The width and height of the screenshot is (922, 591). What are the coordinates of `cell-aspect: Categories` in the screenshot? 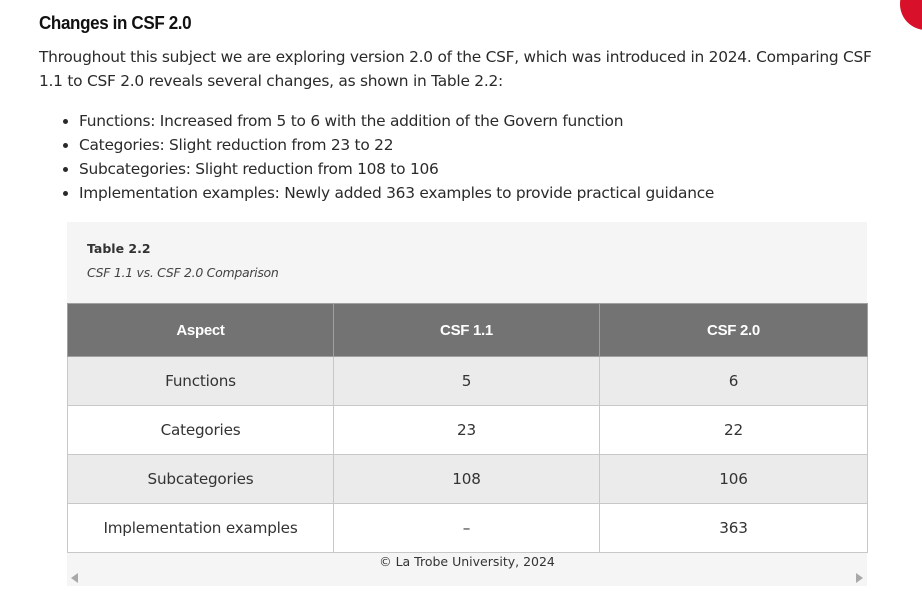 It's located at (200, 430).